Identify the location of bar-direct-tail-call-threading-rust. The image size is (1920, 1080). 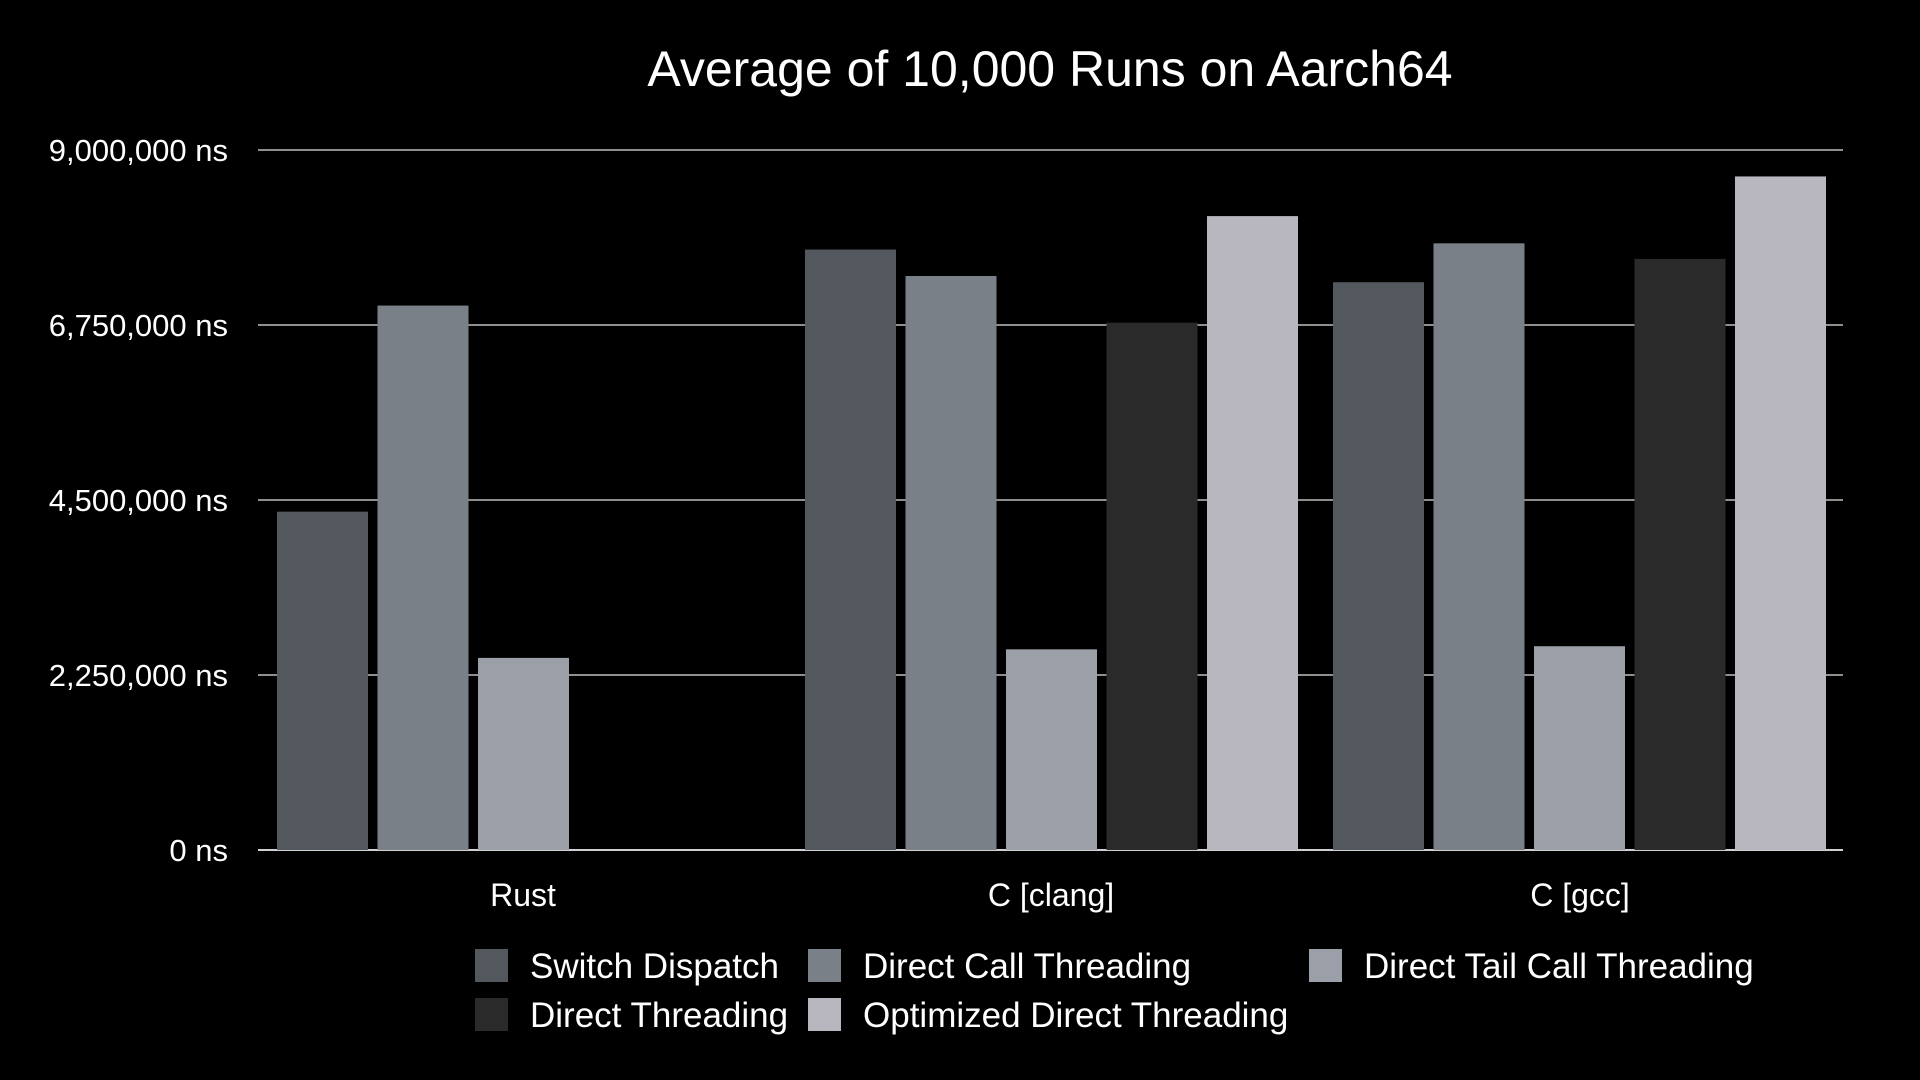
(523, 753).